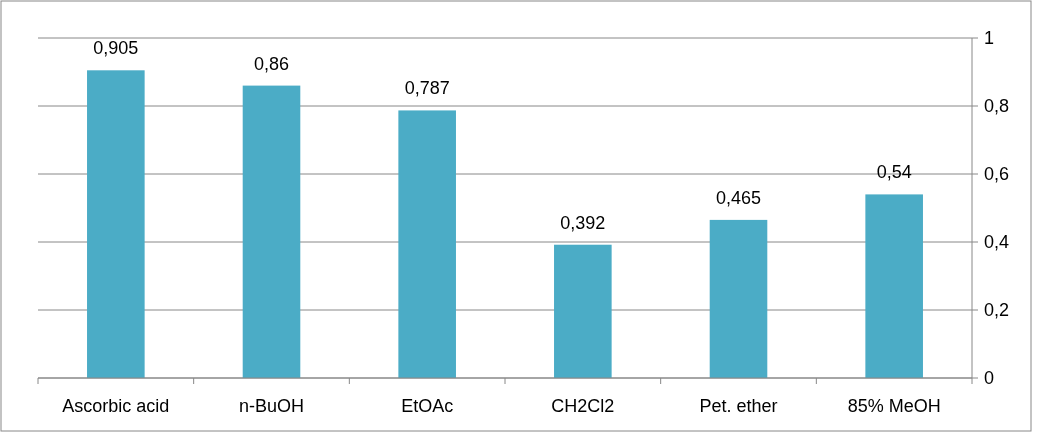 This screenshot has width=1040, height=439. What do you see at coordinates (583, 222) in the screenshot?
I see `data-label: 0,392` at bounding box center [583, 222].